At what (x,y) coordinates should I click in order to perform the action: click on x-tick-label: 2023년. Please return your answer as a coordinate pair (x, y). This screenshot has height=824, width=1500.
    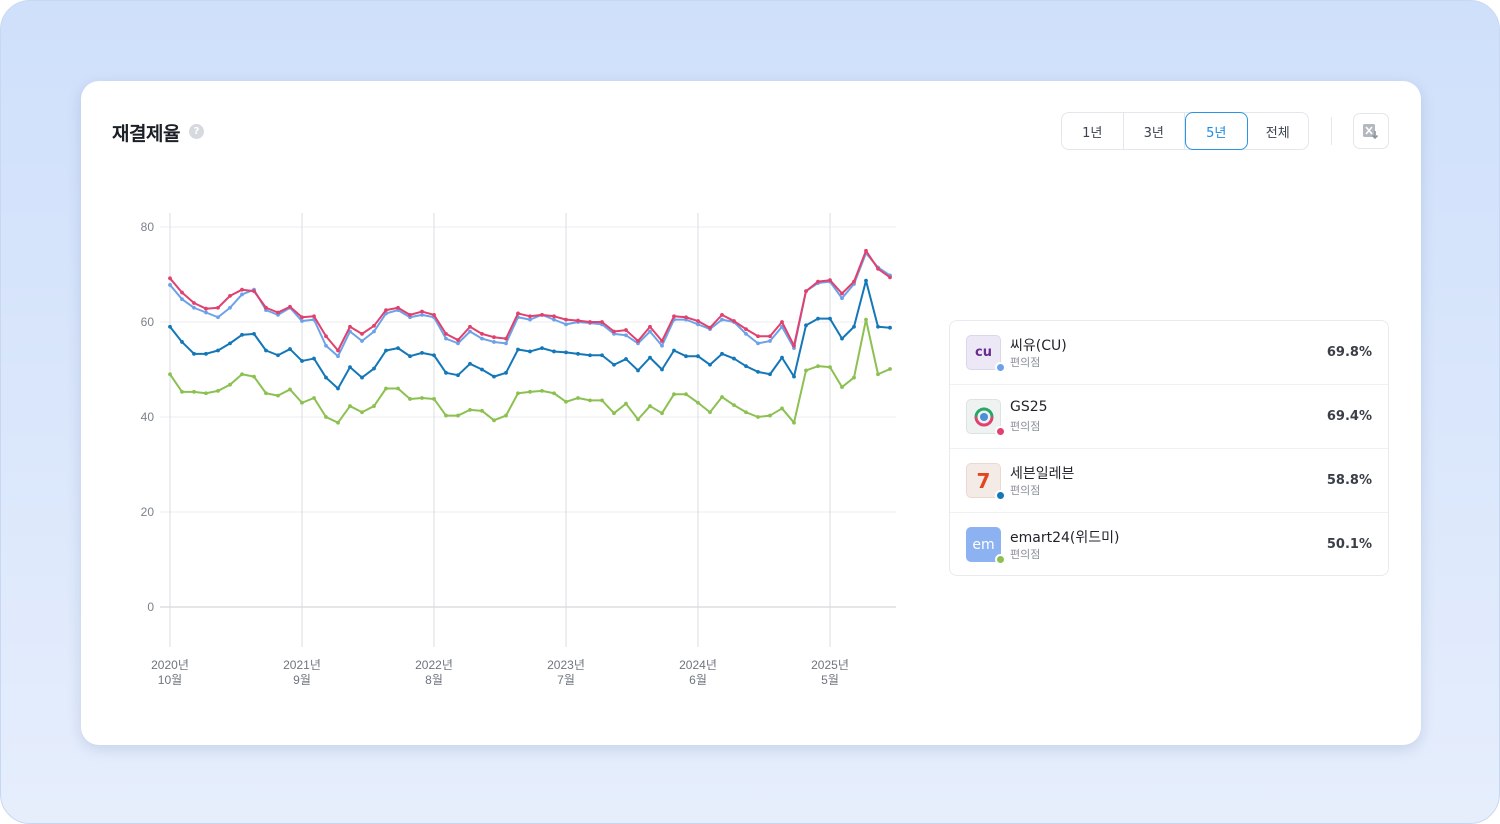
    Looking at the image, I should click on (566, 665).